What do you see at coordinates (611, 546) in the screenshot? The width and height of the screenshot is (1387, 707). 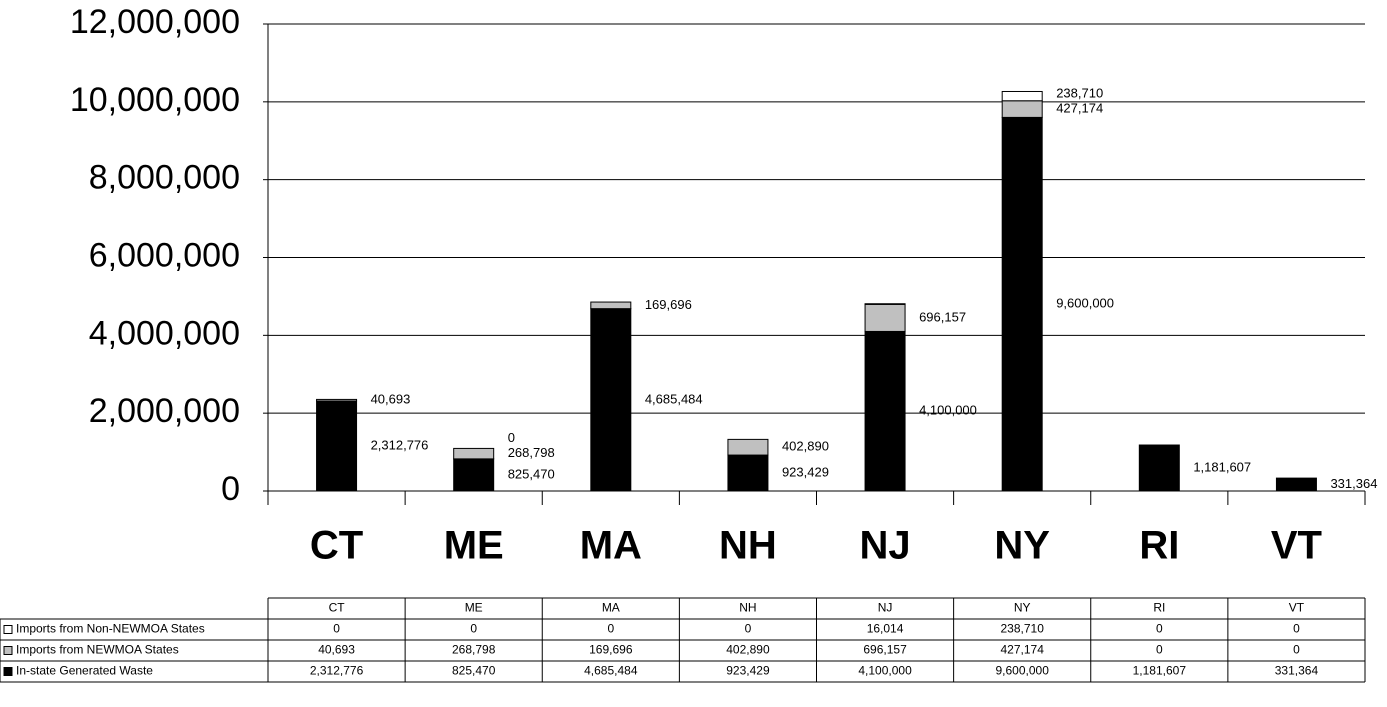 I see `x-category-label: MA` at bounding box center [611, 546].